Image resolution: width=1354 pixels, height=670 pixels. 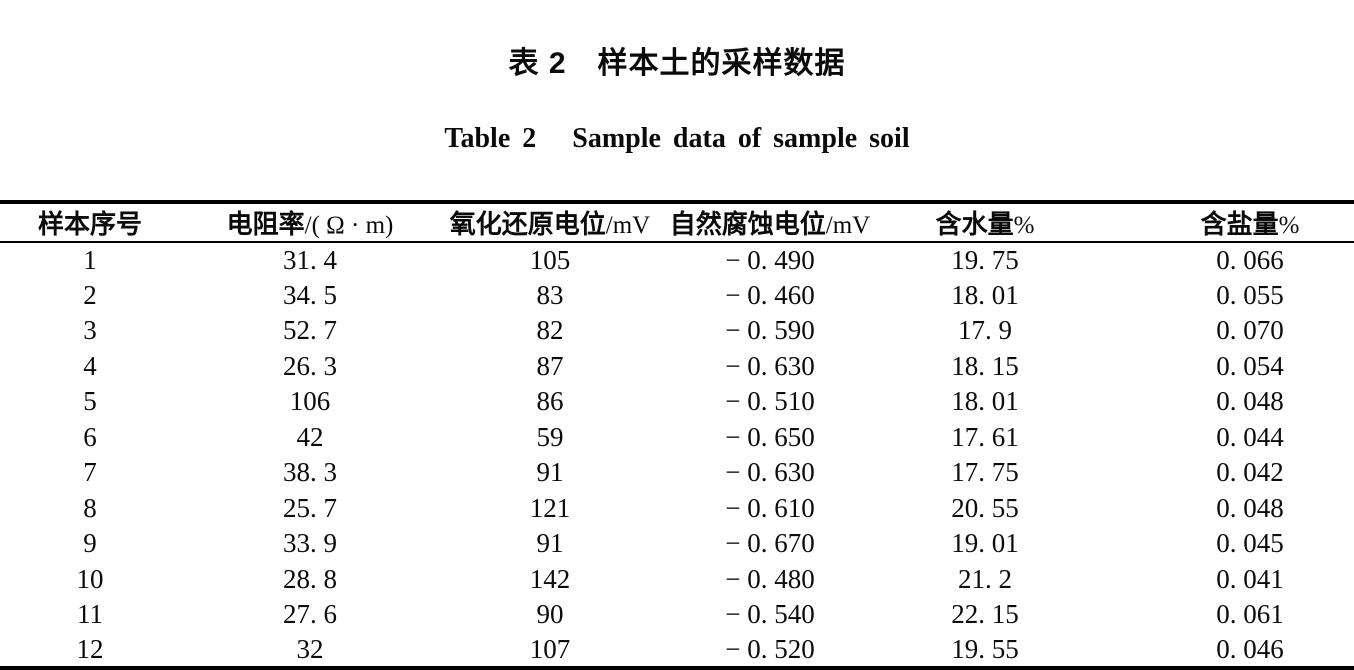 What do you see at coordinates (90, 578) in the screenshot?
I see `table-cell: 10` at bounding box center [90, 578].